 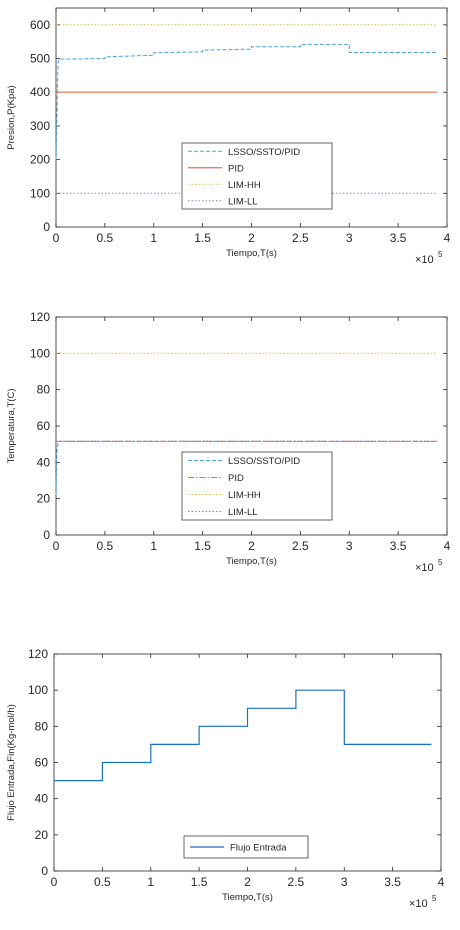 I want to click on y-axis-label: Flujo Entrada,Fin(Kg-mol/h), so click(x=11, y=762).